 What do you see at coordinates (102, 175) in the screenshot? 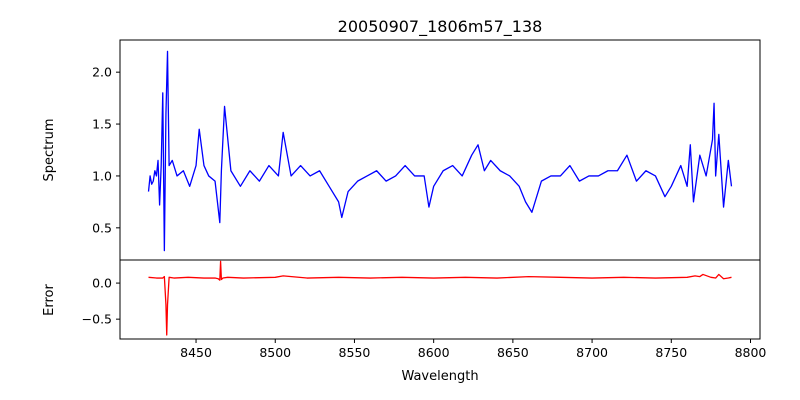
I see `spectrum-y-tick-label: 1.0` at bounding box center [102, 175].